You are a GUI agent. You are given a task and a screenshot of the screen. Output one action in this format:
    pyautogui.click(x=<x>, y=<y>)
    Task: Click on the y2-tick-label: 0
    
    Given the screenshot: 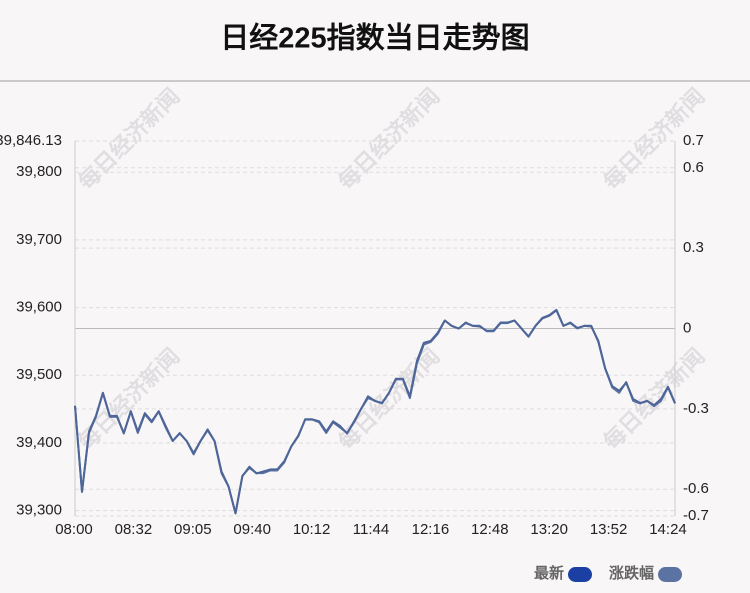 What is the action you would take?
    pyautogui.click(x=687, y=327)
    